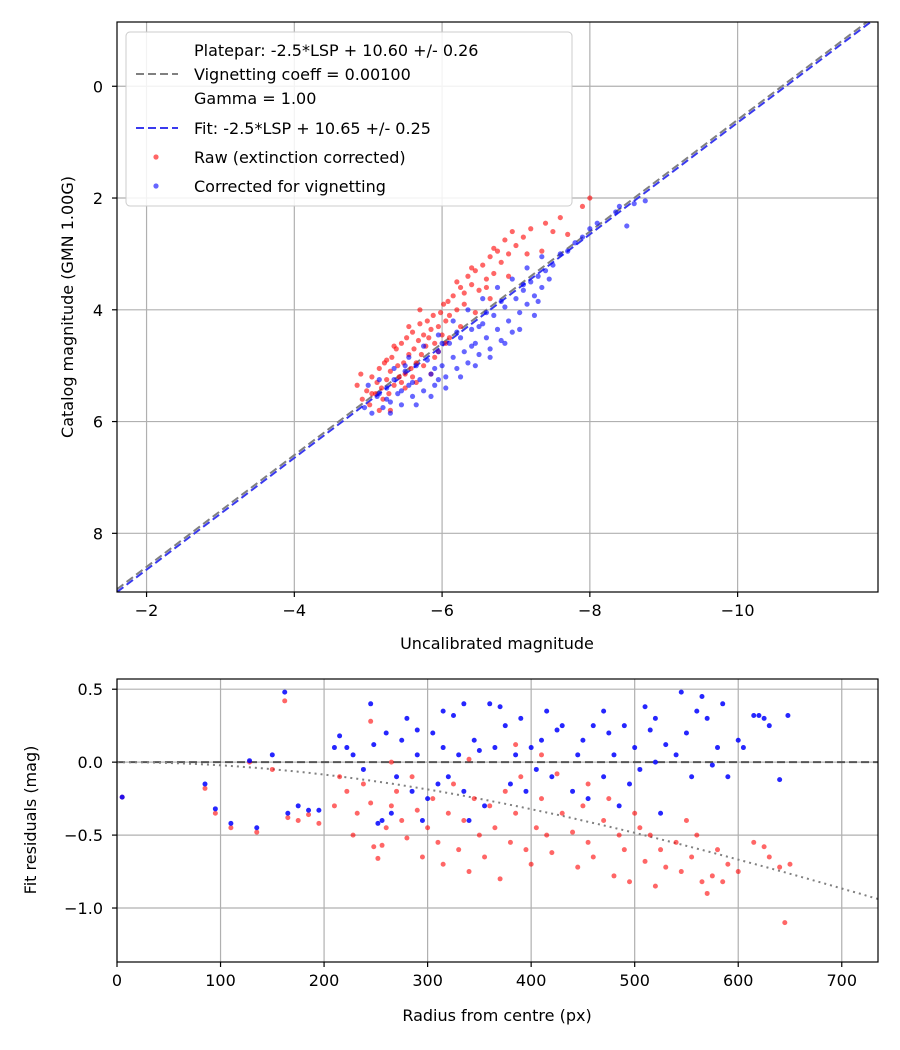 The width and height of the screenshot is (900, 1050). What do you see at coordinates (324, 980) in the screenshot?
I see `bottom-x-tick-label: 200` at bounding box center [324, 980].